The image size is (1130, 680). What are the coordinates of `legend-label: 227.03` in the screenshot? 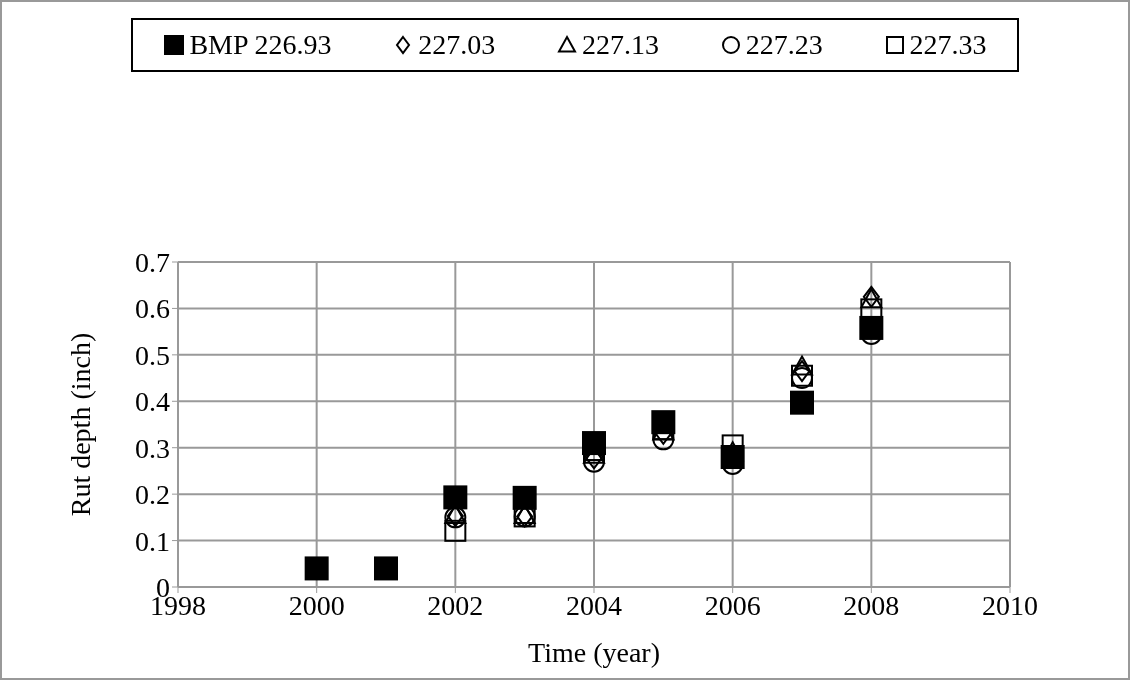 It's located at (457, 45).